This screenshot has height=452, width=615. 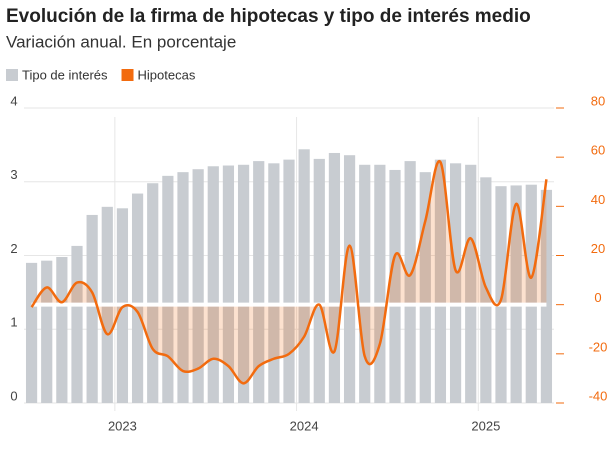 What do you see at coordinates (13, 100) in the screenshot?
I see `y-tick-label: 4` at bounding box center [13, 100].